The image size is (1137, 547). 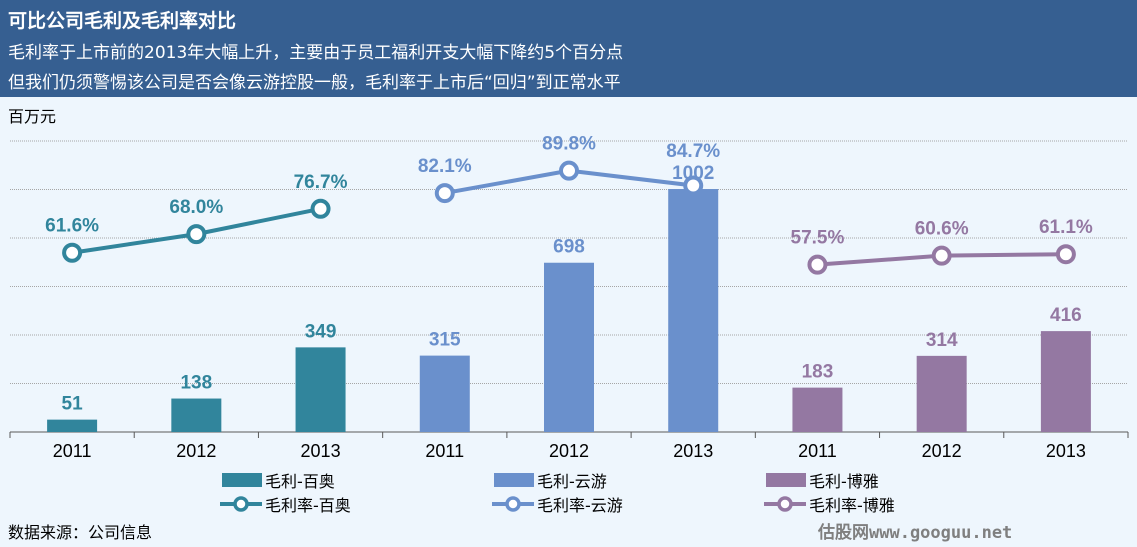 I want to click on legend-label: 毛利-云游, so click(x=572, y=481).